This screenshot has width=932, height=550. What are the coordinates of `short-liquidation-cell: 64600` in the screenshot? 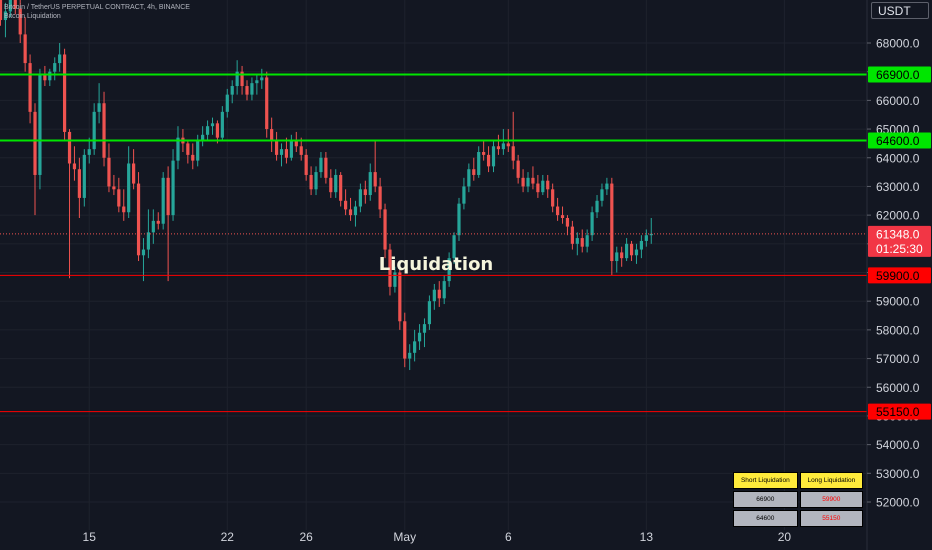 It's located at (765, 518).